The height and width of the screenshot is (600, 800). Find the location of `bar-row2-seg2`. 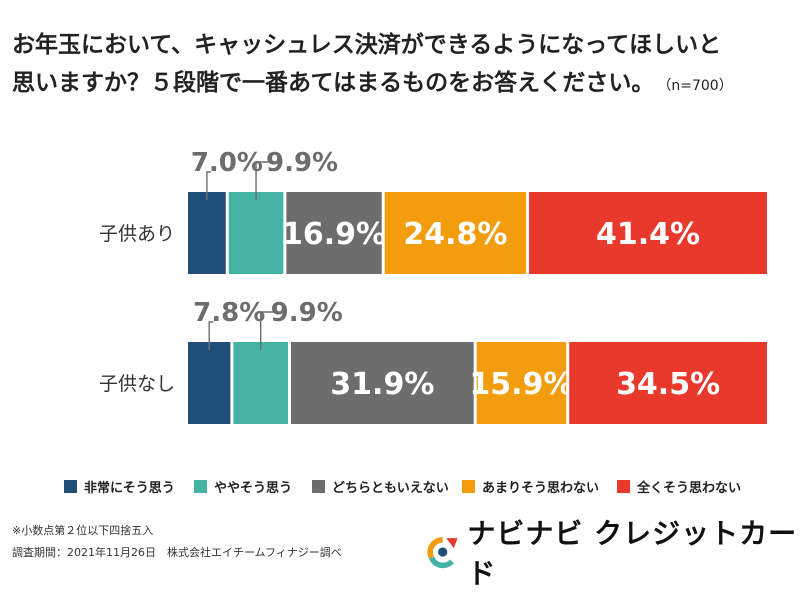

bar-row2-seg2 is located at coordinates (261, 383).